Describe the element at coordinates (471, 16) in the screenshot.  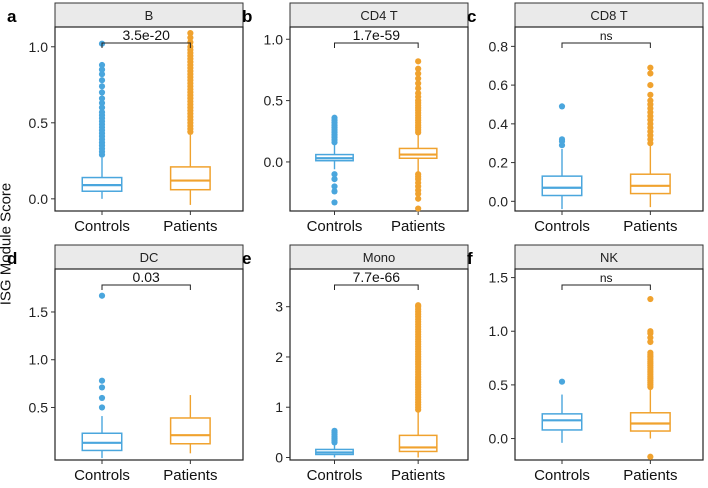
I see `panel-letter: c` at that location.